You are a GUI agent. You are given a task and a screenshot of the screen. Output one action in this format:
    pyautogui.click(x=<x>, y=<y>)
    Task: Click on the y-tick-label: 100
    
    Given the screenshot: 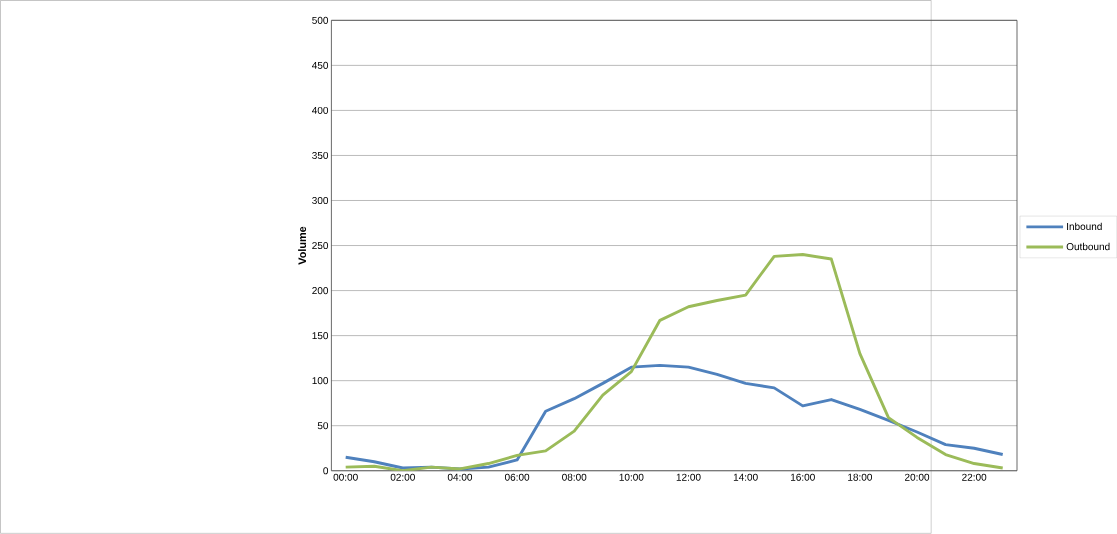 What is the action you would take?
    pyautogui.click(x=320, y=381)
    